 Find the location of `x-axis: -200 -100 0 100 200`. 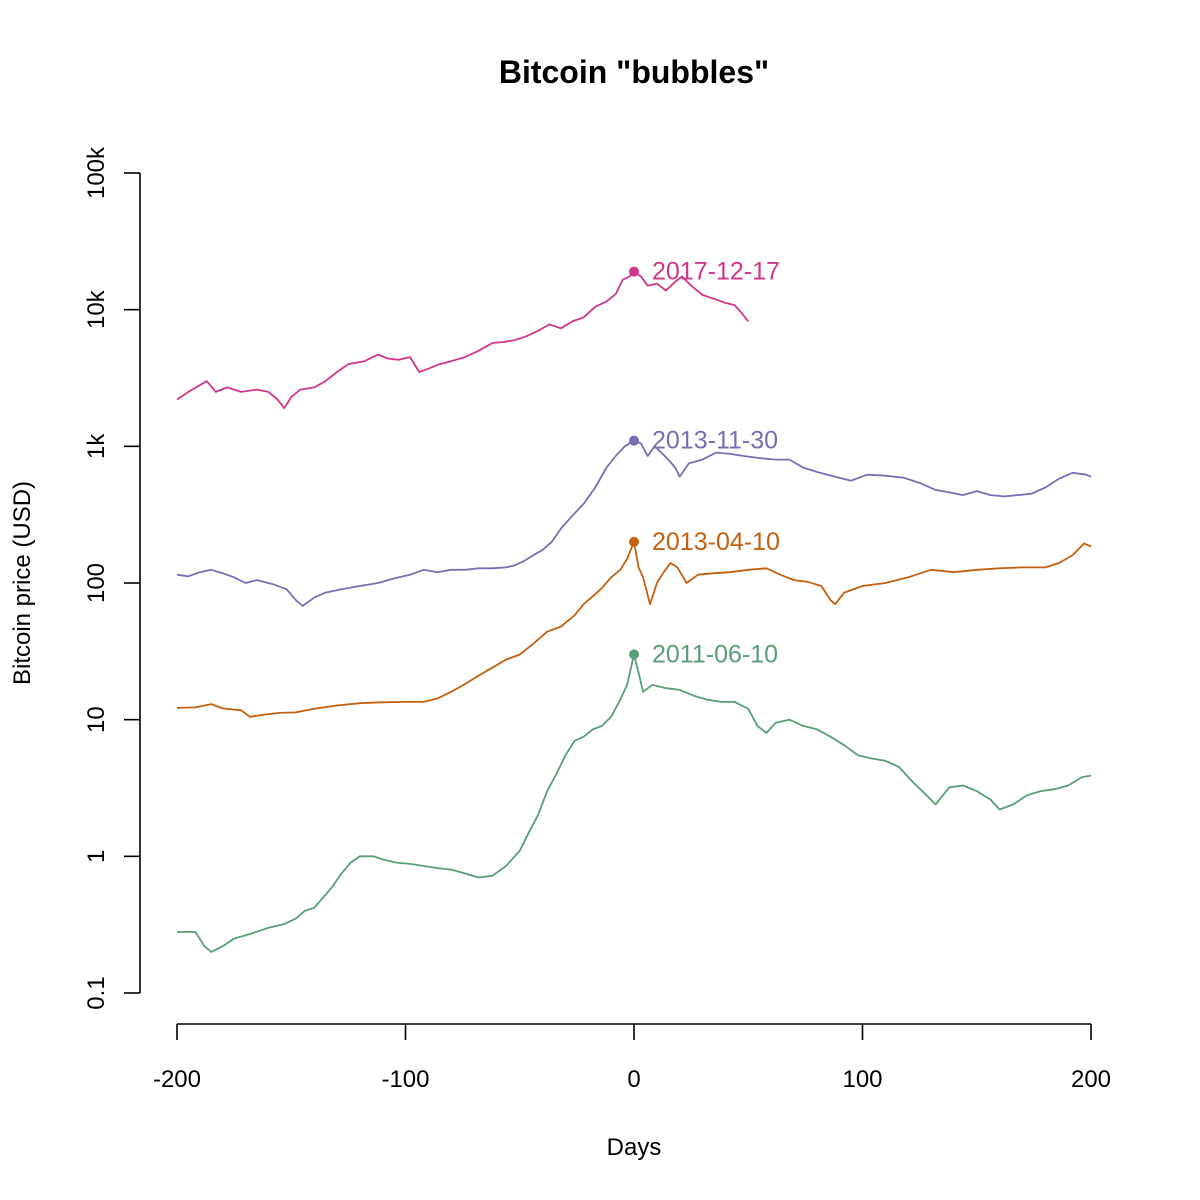

x-axis: -200 -100 0 100 200 is located at coordinates (632, 1058).